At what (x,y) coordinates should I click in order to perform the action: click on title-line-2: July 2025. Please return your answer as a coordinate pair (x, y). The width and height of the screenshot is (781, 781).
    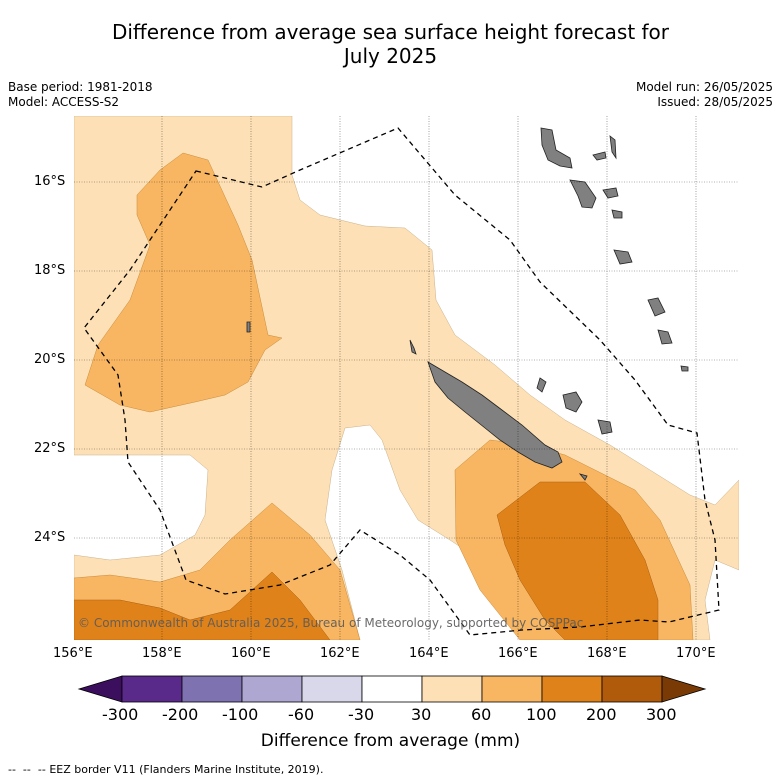
    Looking at the image, I should click on (390, 56).